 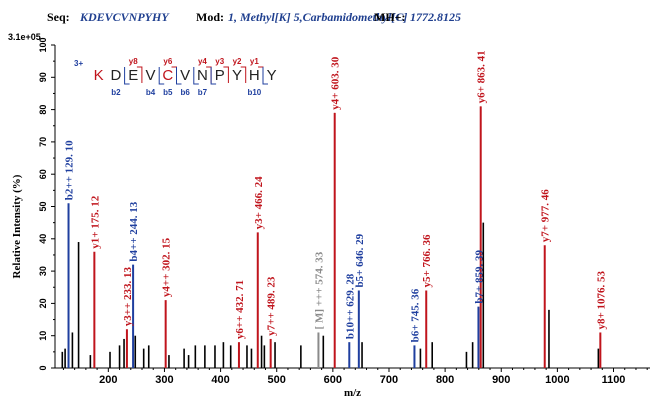 I want to click on y-tick-label: 20, so click(x=43, y=303).